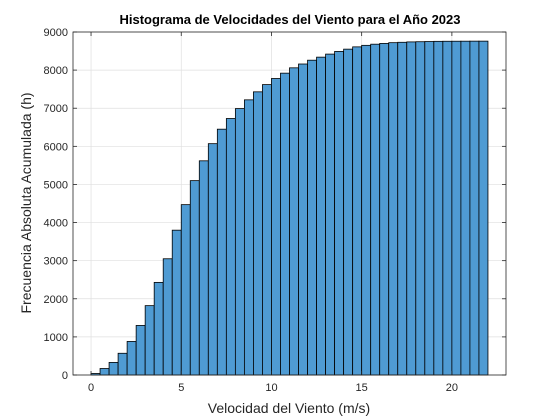  I want to click on y-tick-label: 8000, so click(56, 71).